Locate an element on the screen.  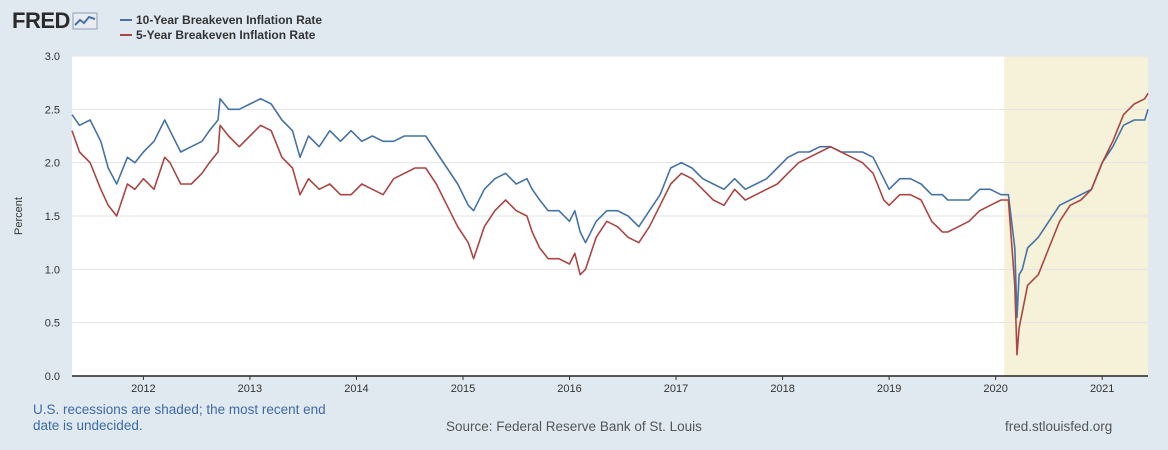
x-tick-label: 2015 is located at coordinates (463, 389).